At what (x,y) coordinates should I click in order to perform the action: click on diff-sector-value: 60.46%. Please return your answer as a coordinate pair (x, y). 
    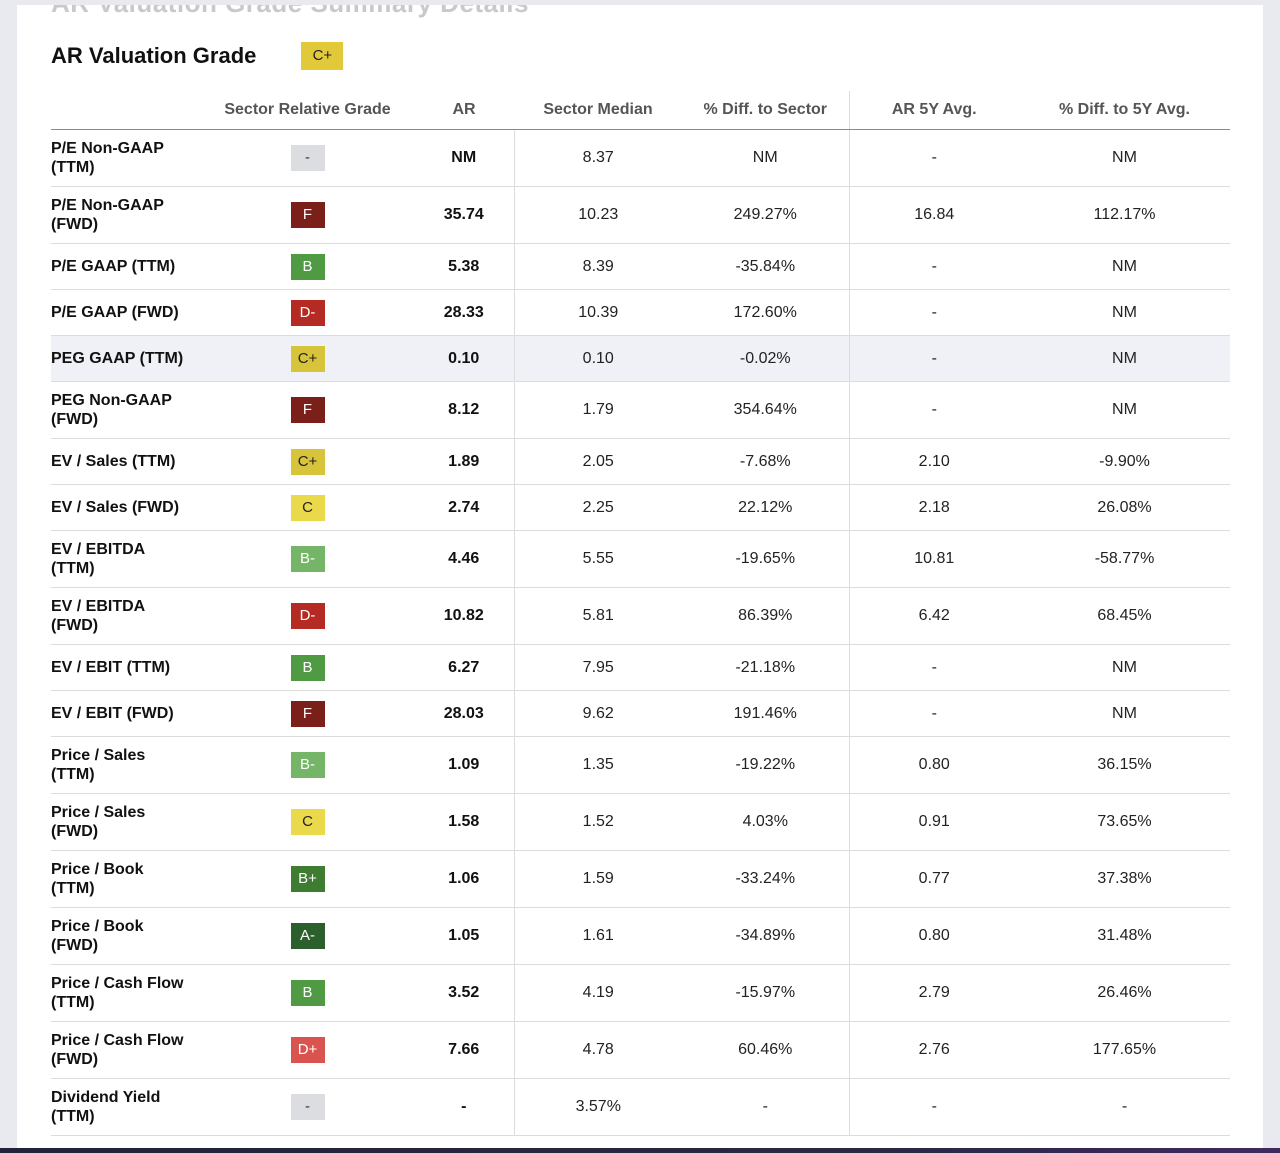
    Looking at the image, I should click on (766, 1050).